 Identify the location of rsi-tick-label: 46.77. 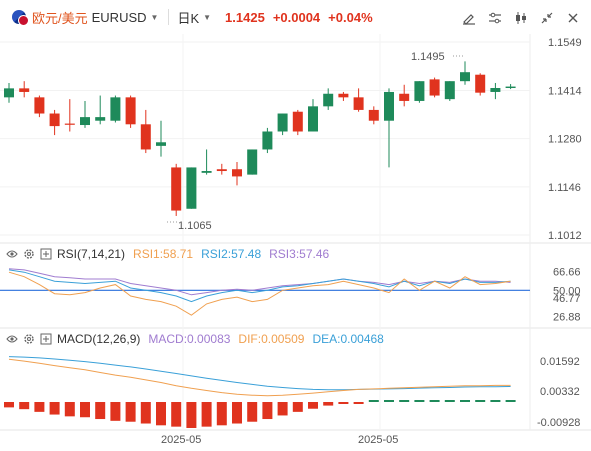
(567, 299).